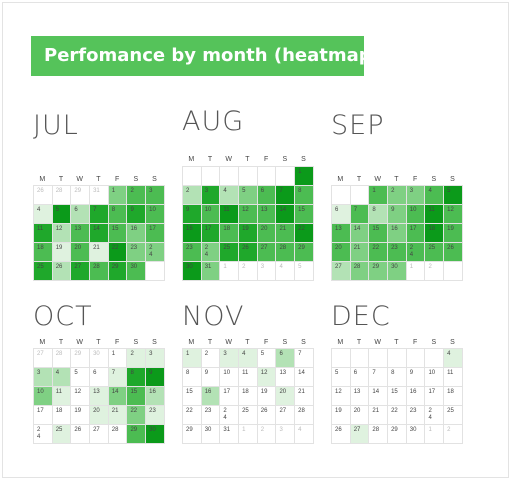 This screenshot has width=513, height=481. I want to click on day-cell: 18, so click(230, 233).